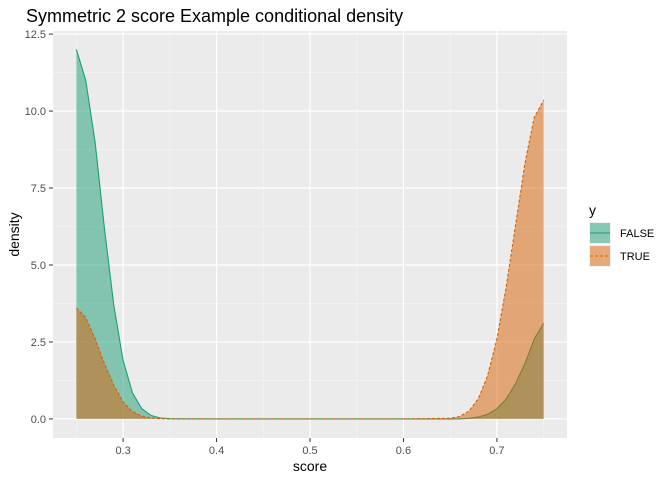 The image size is (672, 480). Describe the element at coordinates (38, 189) in the screenshot. I see `y-tick-label: 7.5` at that location.